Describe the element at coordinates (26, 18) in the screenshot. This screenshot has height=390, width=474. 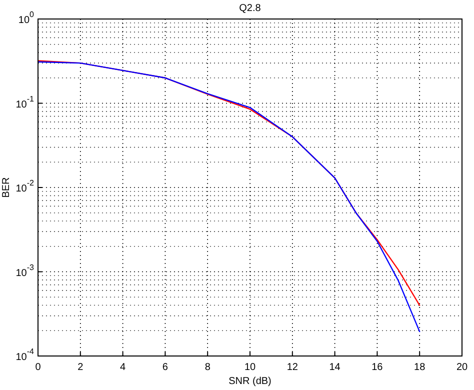
I see `y-tick-label: 10$^{0}$` at that location.